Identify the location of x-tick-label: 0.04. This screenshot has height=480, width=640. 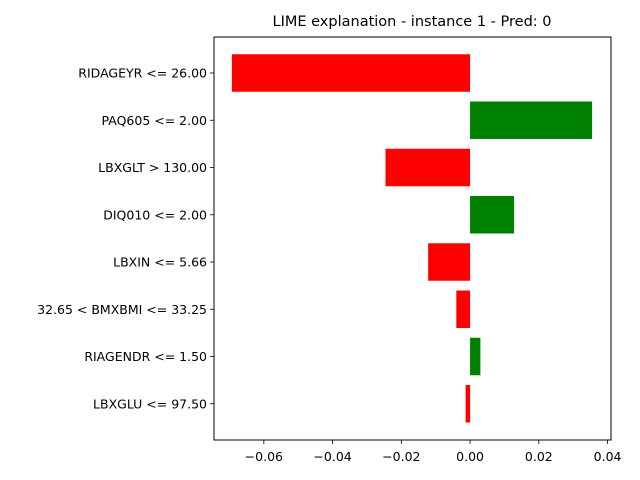
(608, 456).